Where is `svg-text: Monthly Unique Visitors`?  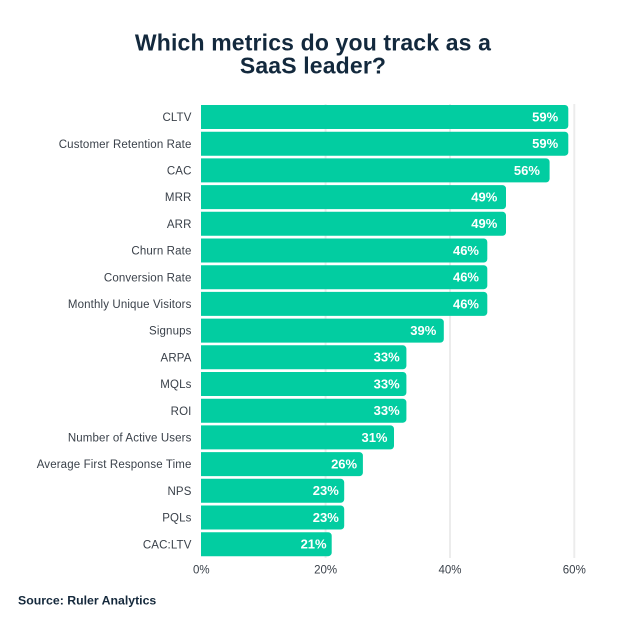 svg-text: Monthly Unique Visitors is located at coordinates (130, 305).